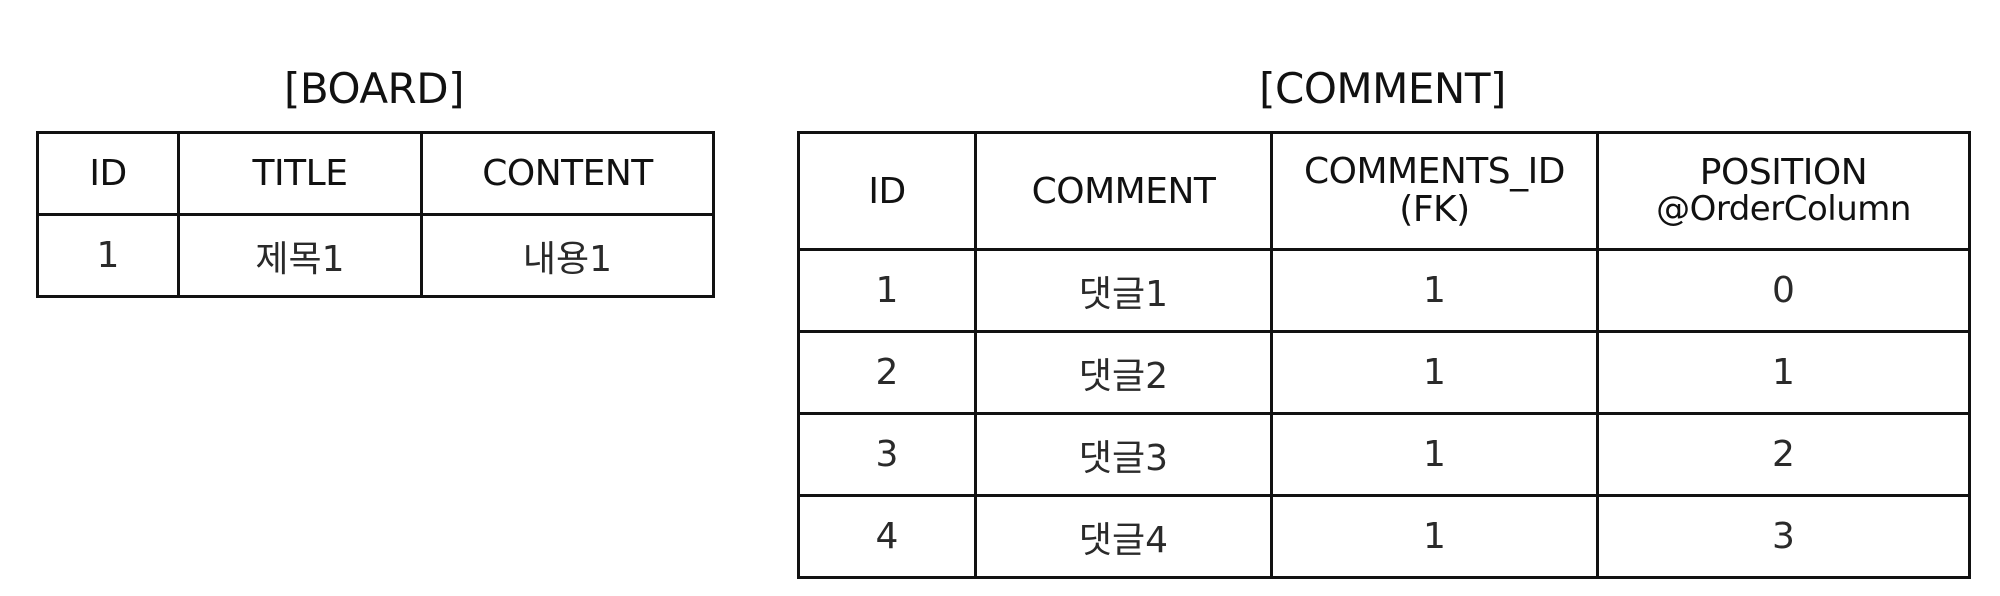  Describe the element at coordinates (567, 255) in the screenshot. I see `board-cell-content: 내용1` at that location.